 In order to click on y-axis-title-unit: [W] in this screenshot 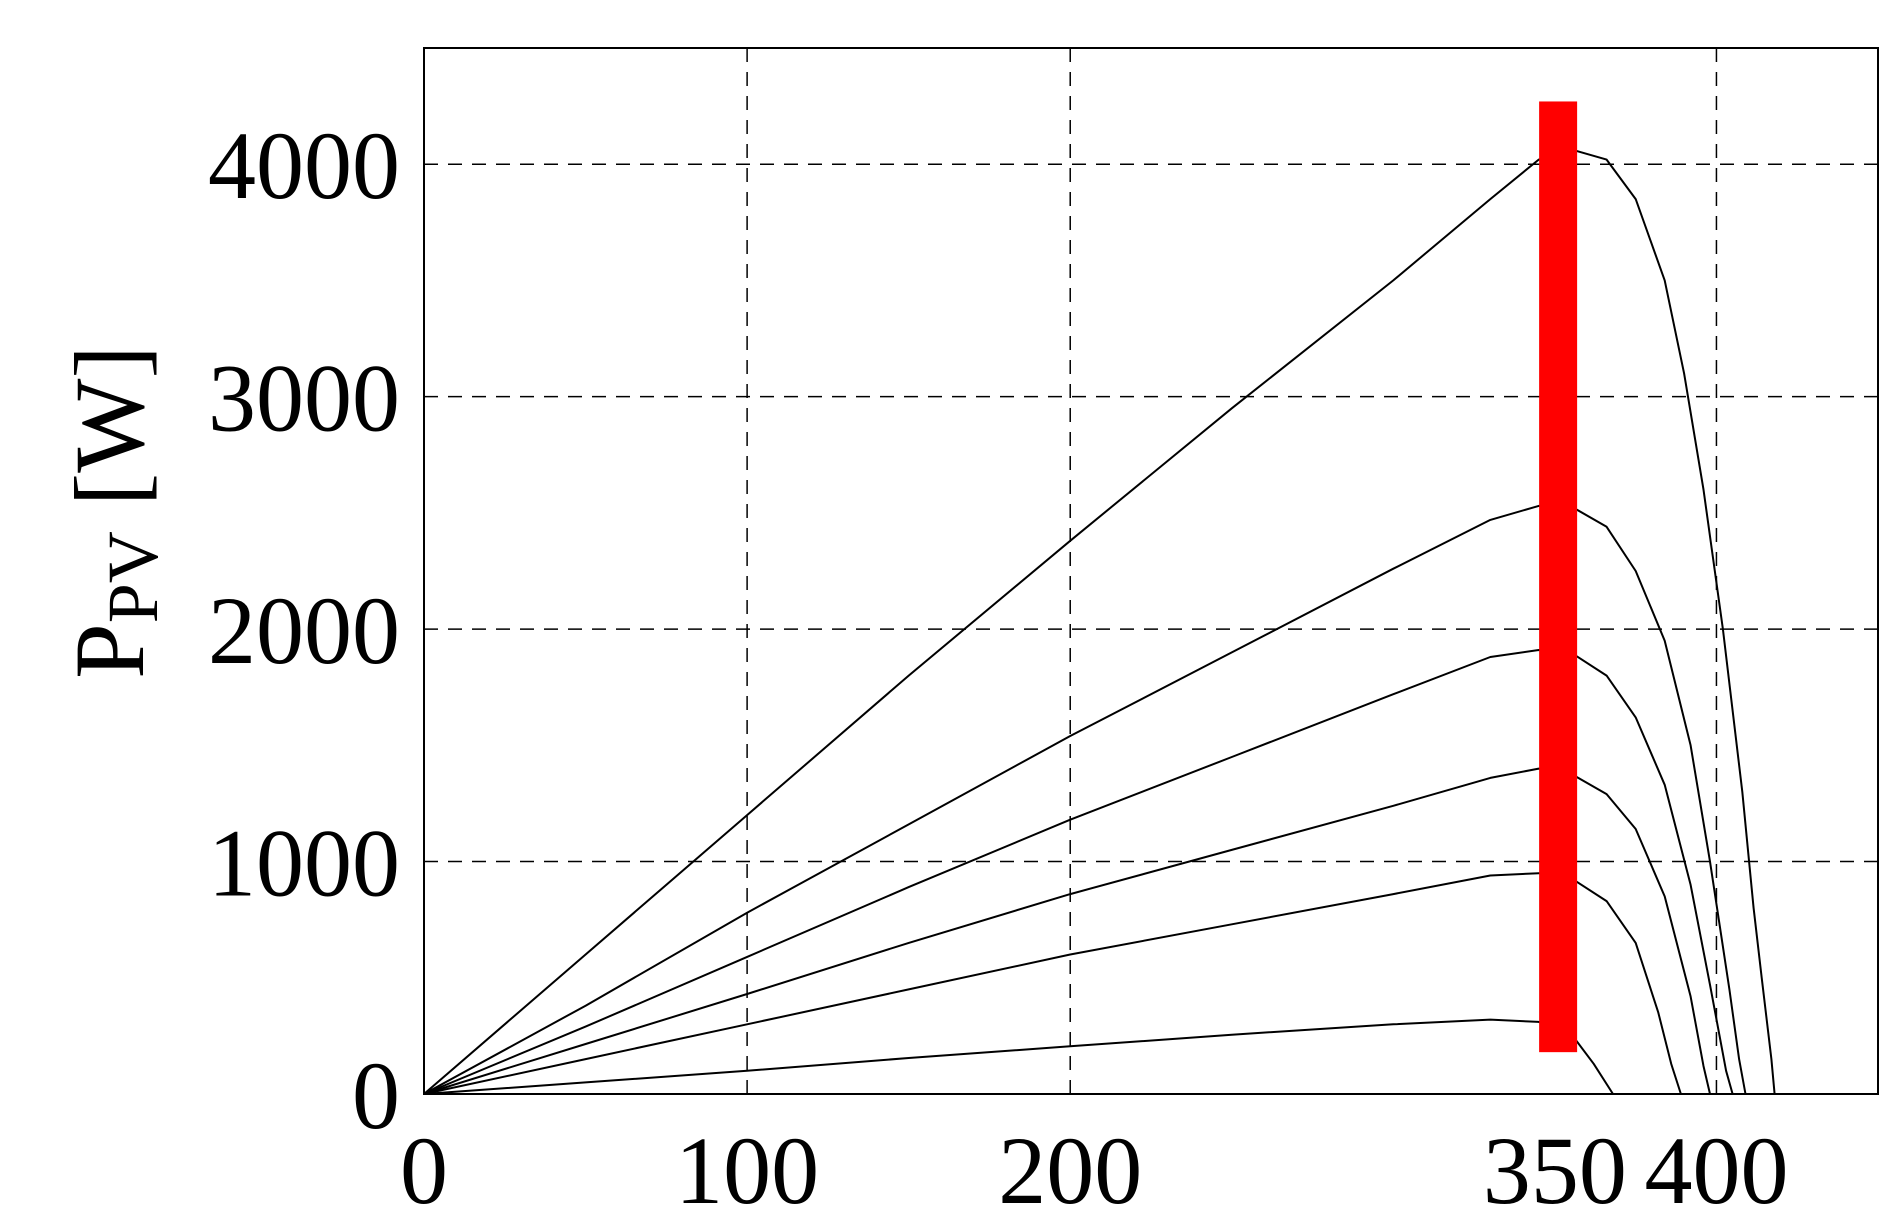, I will do `click(109, 438)`.